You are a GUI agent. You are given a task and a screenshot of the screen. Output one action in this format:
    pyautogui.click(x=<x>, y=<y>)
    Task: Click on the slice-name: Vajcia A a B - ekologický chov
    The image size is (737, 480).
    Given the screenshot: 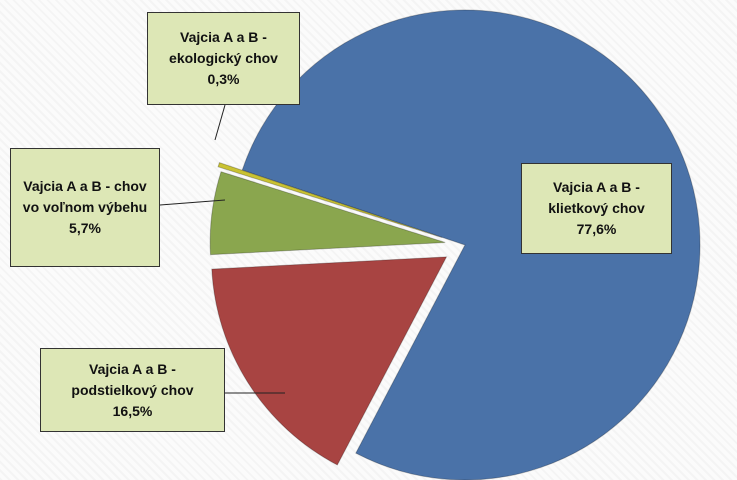 What is the action you would take?
    pyautogui.click(x=223, y=47)
    